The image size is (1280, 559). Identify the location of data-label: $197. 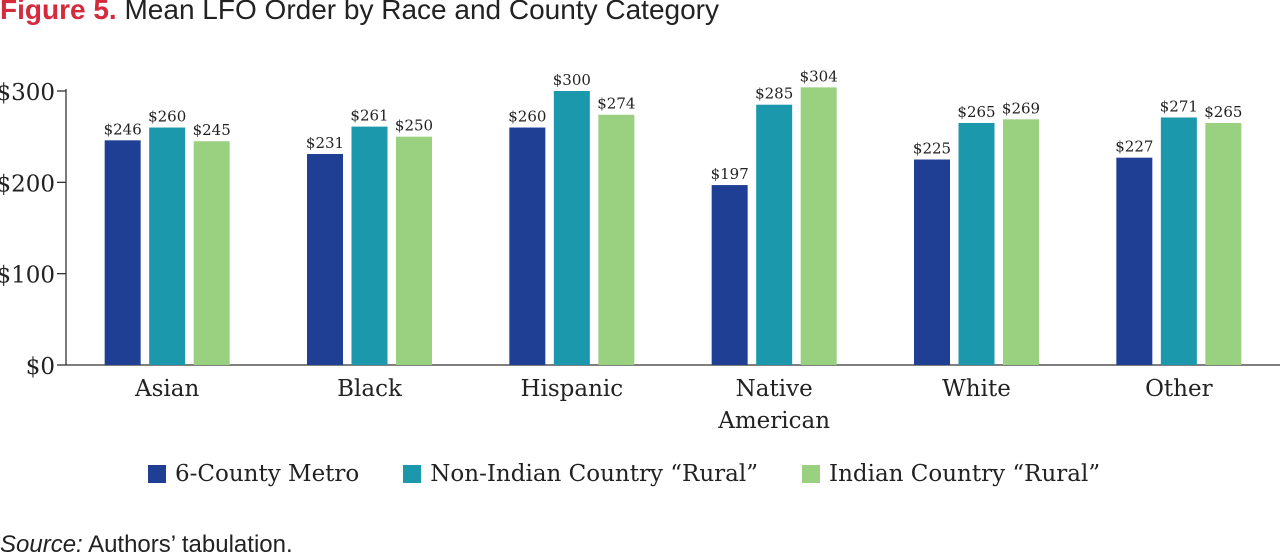
(730, 174).